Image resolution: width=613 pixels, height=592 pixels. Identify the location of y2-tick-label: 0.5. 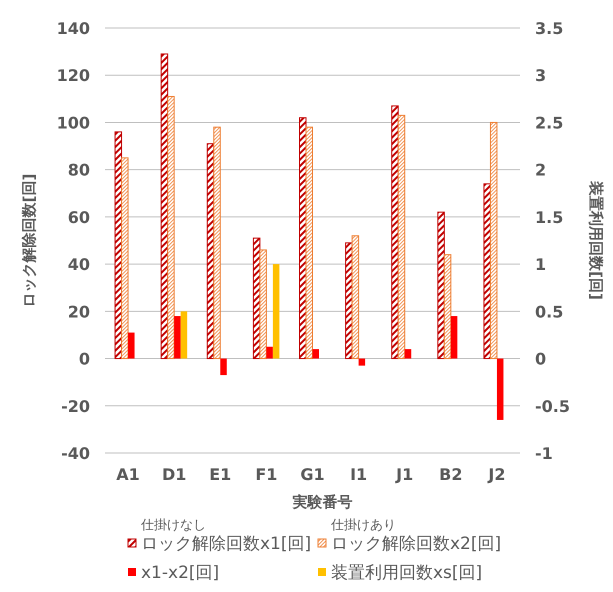
(549, 312).